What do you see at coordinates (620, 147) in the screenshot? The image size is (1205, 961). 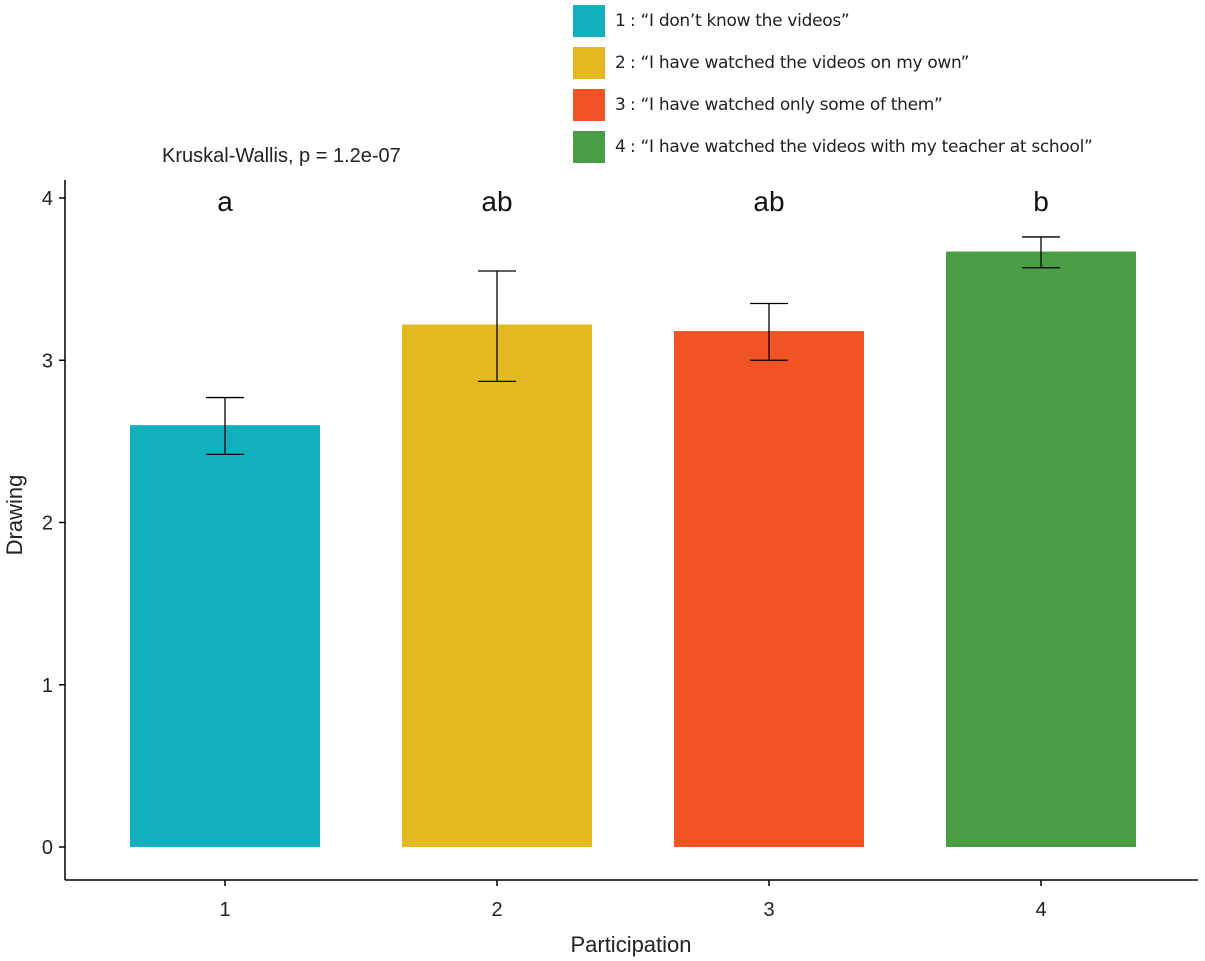 I see `legend-key: 4` at bounding box center [620, 147].